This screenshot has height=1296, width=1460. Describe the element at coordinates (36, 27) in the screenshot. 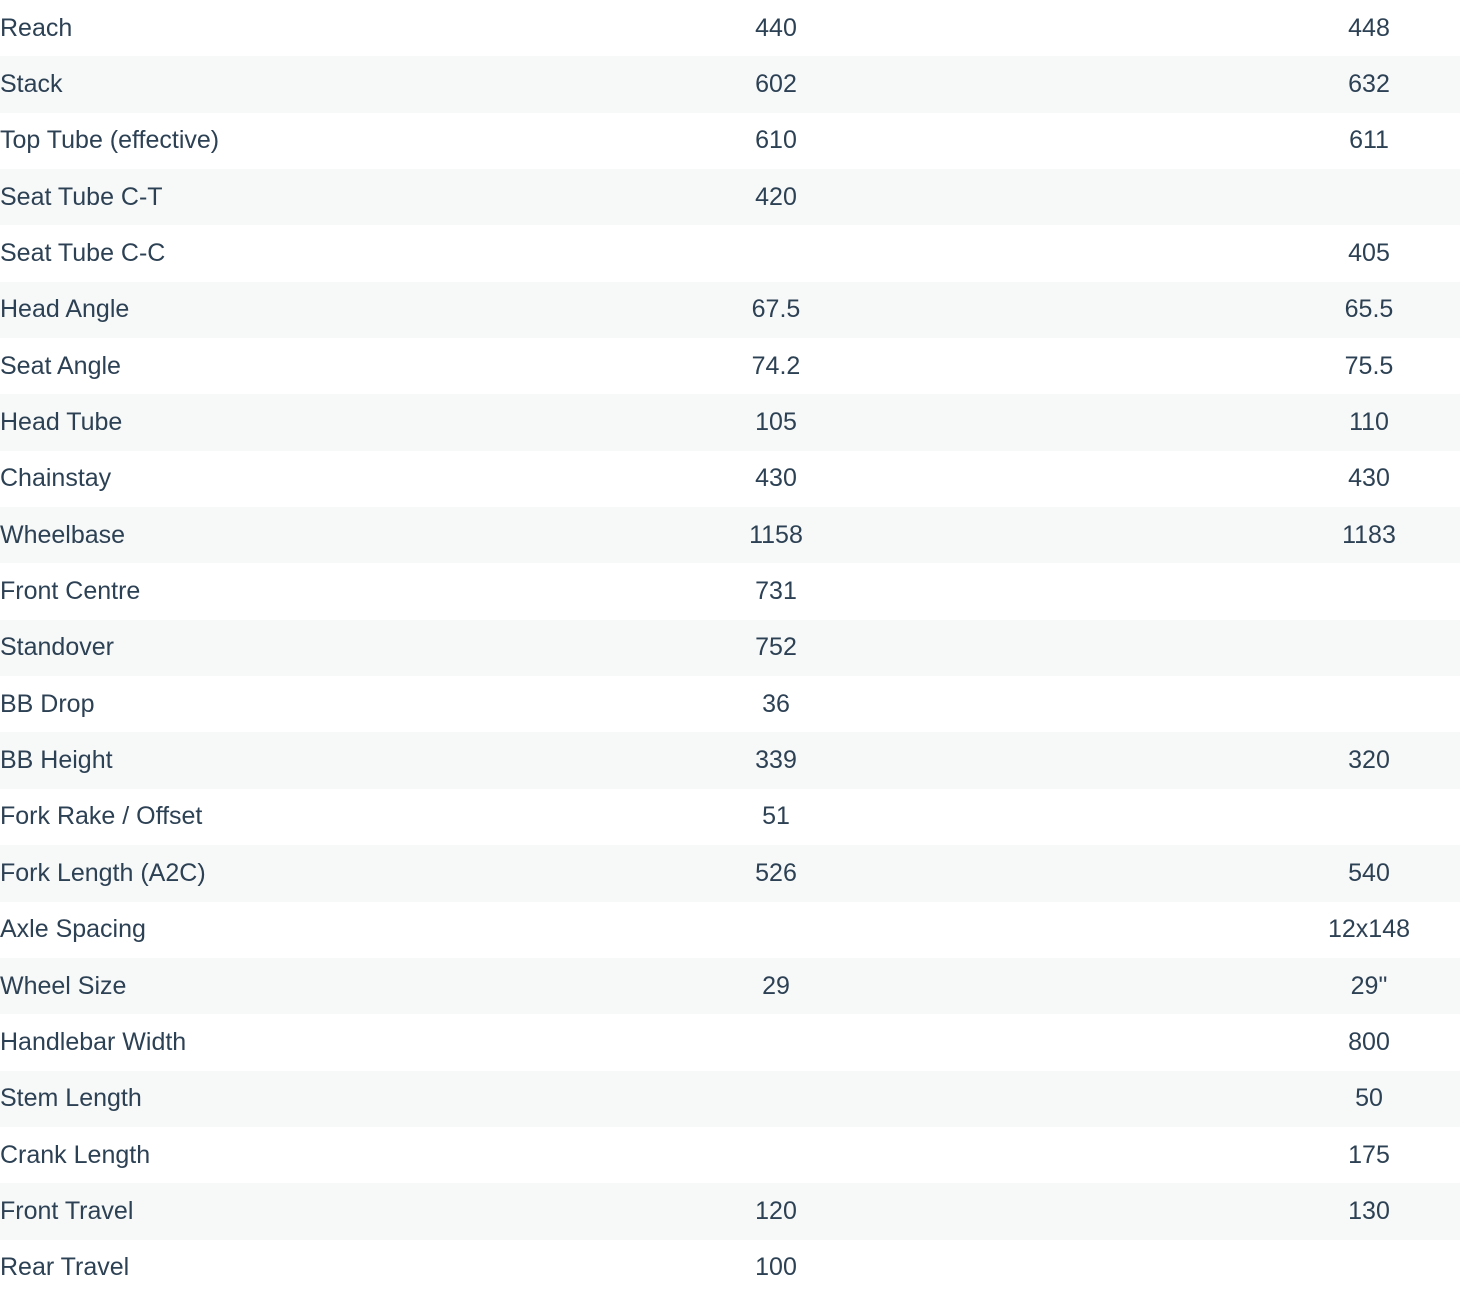

I see `spec-label: Reach` at that location.